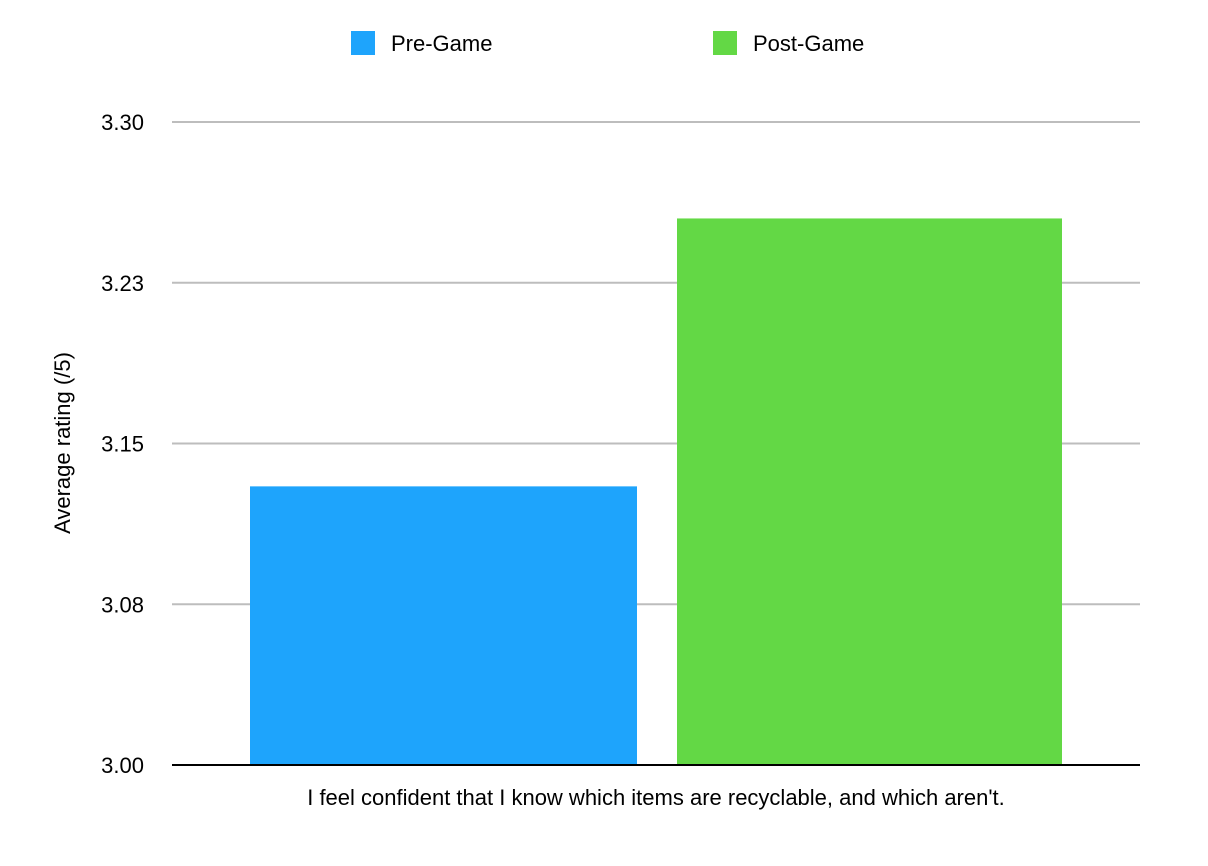 Image resolution: width=1208 pixels, height=866 pixels. What do you see at coordinates (122, 283) in the screenshot?
I see `y-tick-label: 3.23` at bounding box center [122, 283].